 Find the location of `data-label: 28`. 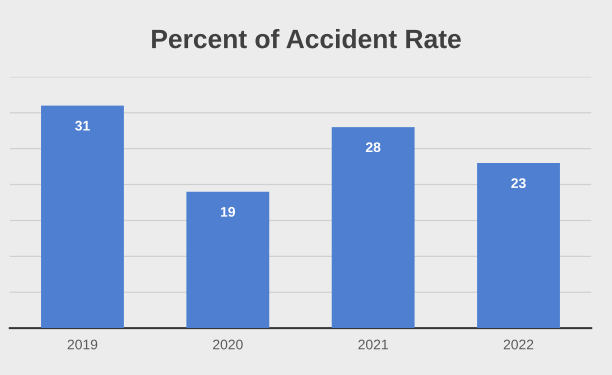

data-label: 28 is located at coordinates (373, 147).